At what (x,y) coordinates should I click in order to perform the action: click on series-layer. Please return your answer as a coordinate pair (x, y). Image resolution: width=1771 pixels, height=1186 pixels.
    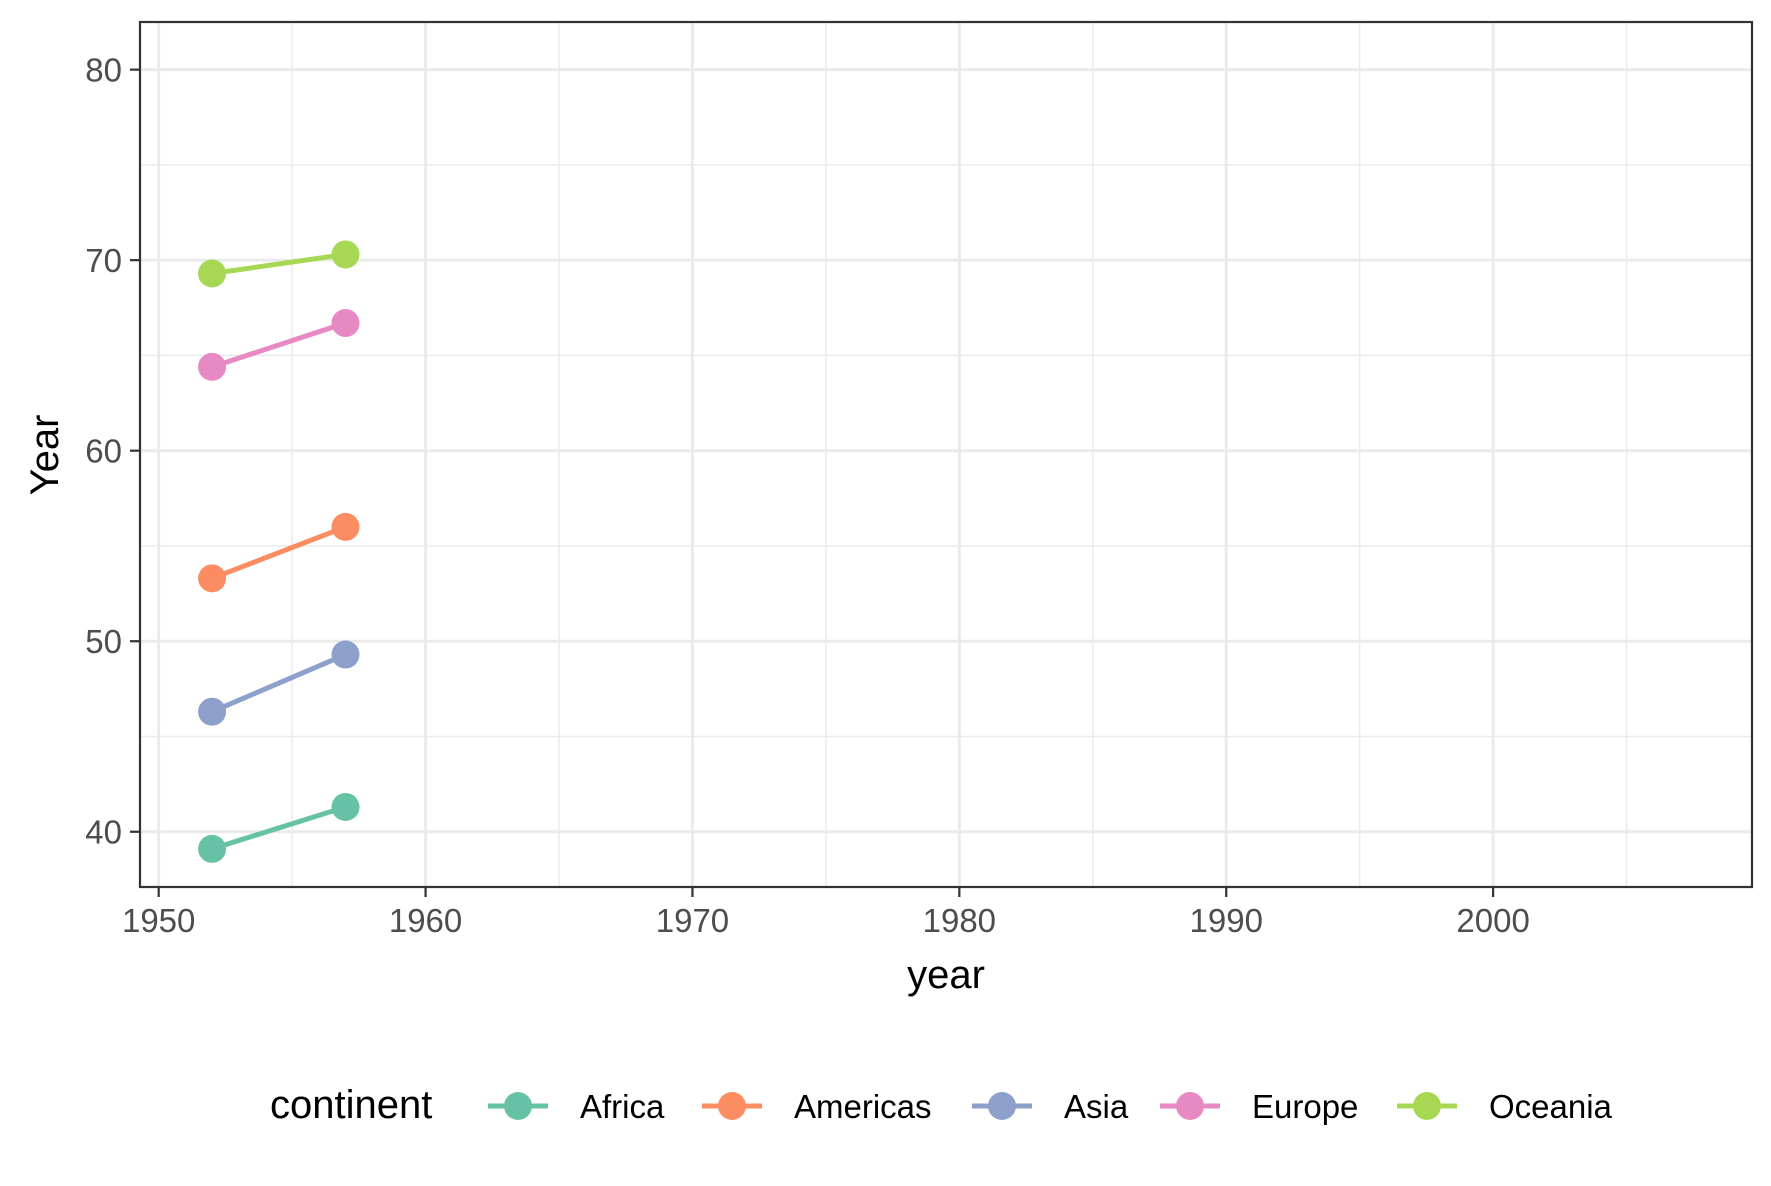
    Looking at the image, I should click on (279, 551).